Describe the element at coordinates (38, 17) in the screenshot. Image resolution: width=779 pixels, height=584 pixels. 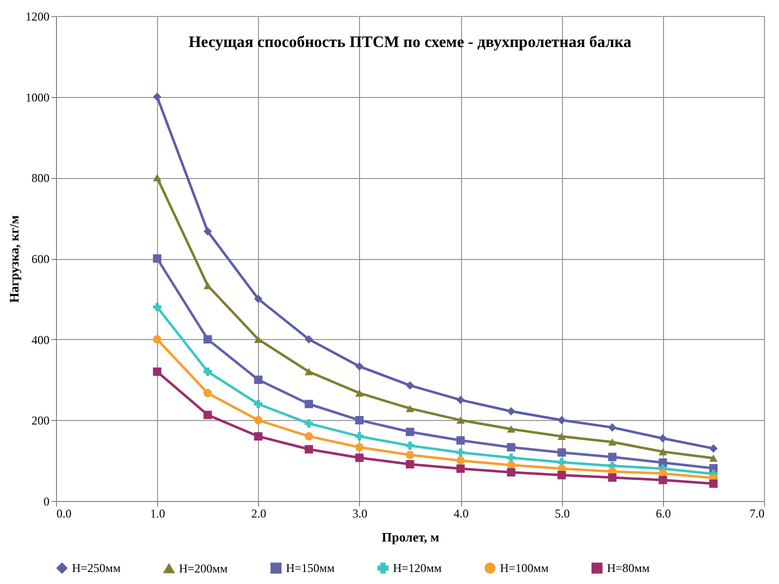
I see `y-tick-label: 1200` at that location.